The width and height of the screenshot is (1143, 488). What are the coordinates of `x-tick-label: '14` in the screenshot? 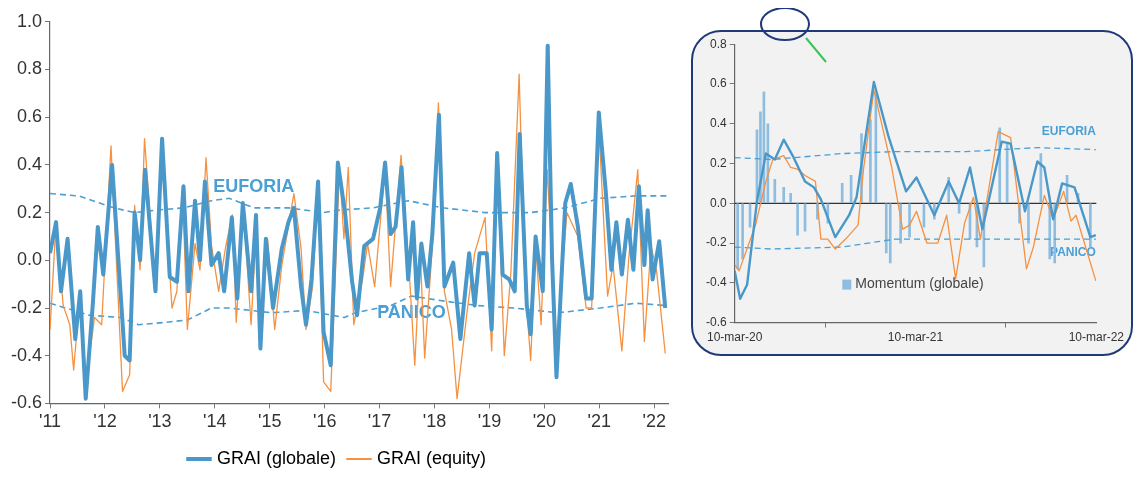 It's located at (215, 421).